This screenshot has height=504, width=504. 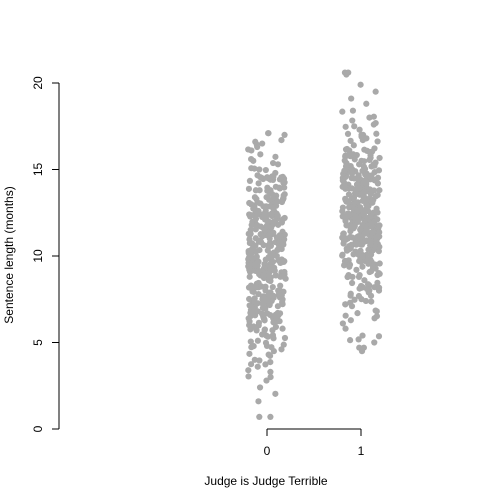 What do you see at coordinates (38, 170) in the screenshot?
I see `y-tick-label: 15` at bounding box center [38, 170].